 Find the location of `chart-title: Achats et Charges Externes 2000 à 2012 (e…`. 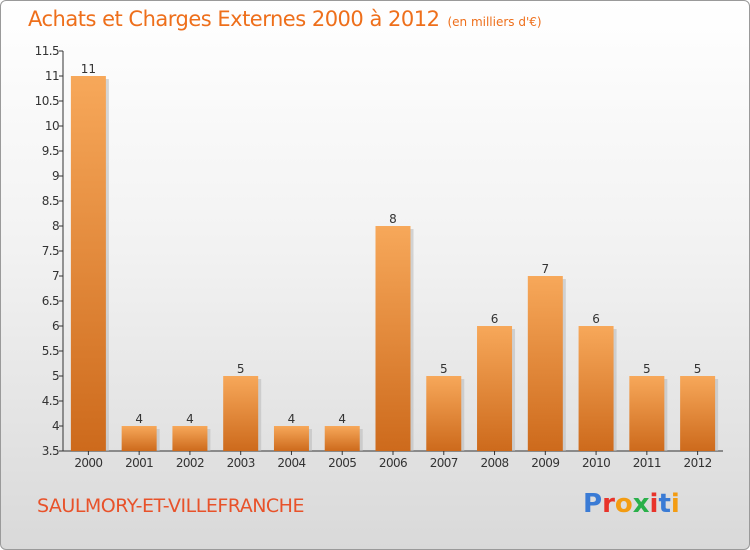

chart-title: Achats et Charges Externes 2000 à 2012 (e… is located at coordinates (285, 19).